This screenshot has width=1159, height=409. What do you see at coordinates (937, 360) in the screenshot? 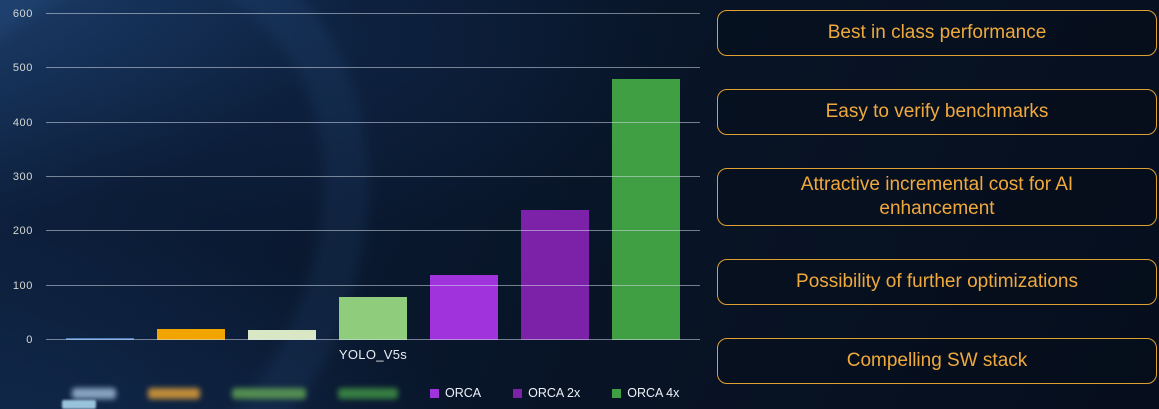
I see `key-point-compelling-sw-stack: Compelling SW stack` at bounding box center [937, 360].